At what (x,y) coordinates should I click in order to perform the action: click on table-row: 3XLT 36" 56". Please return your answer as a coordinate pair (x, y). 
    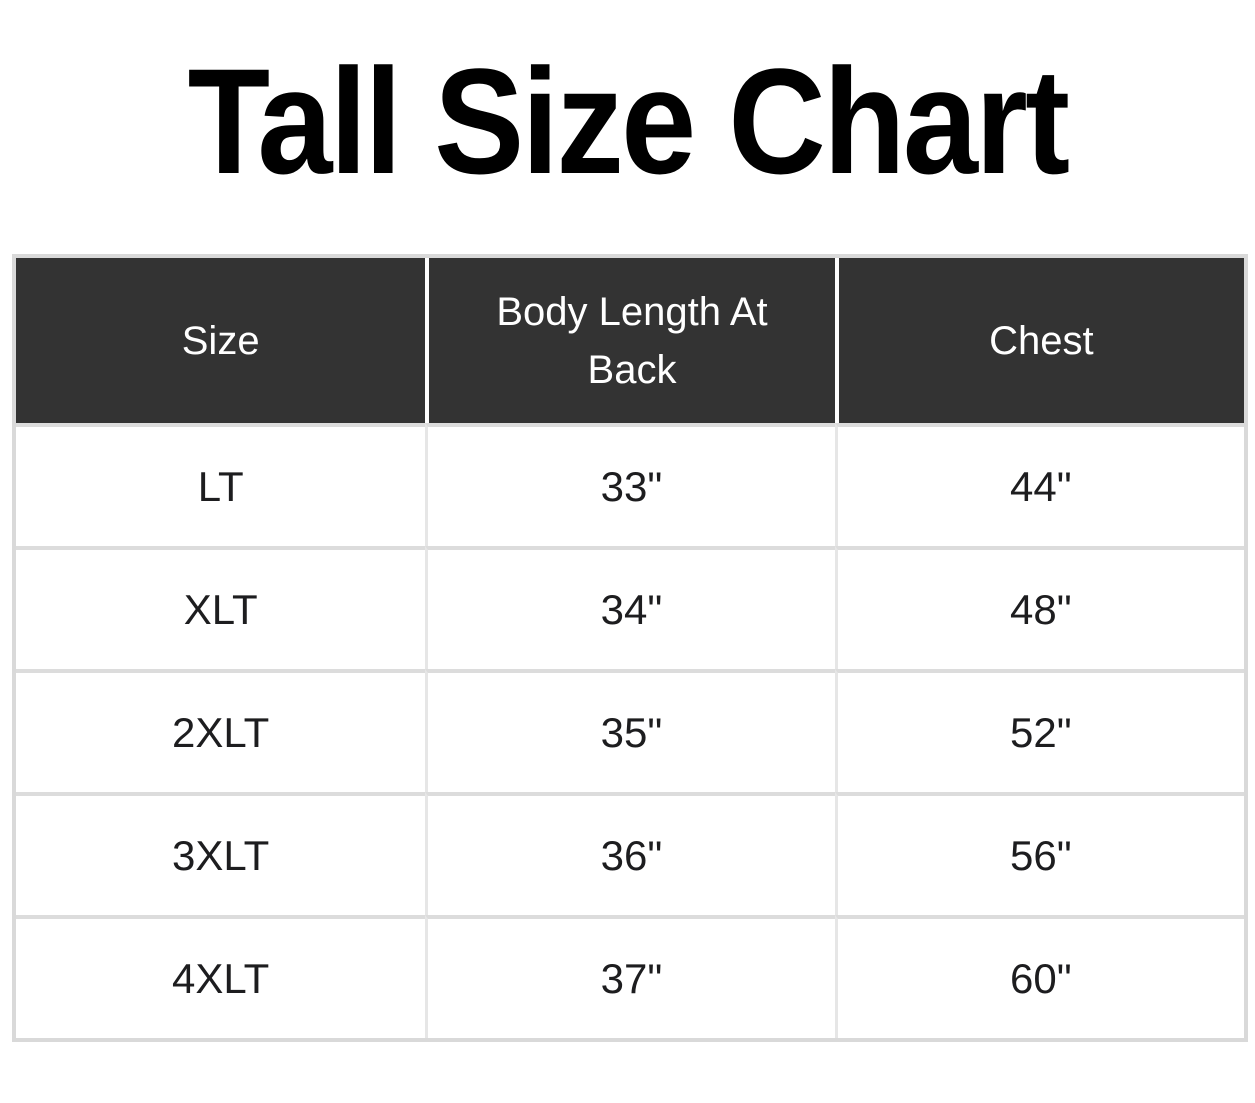
    Looking at the image, I should click on (630, 853).